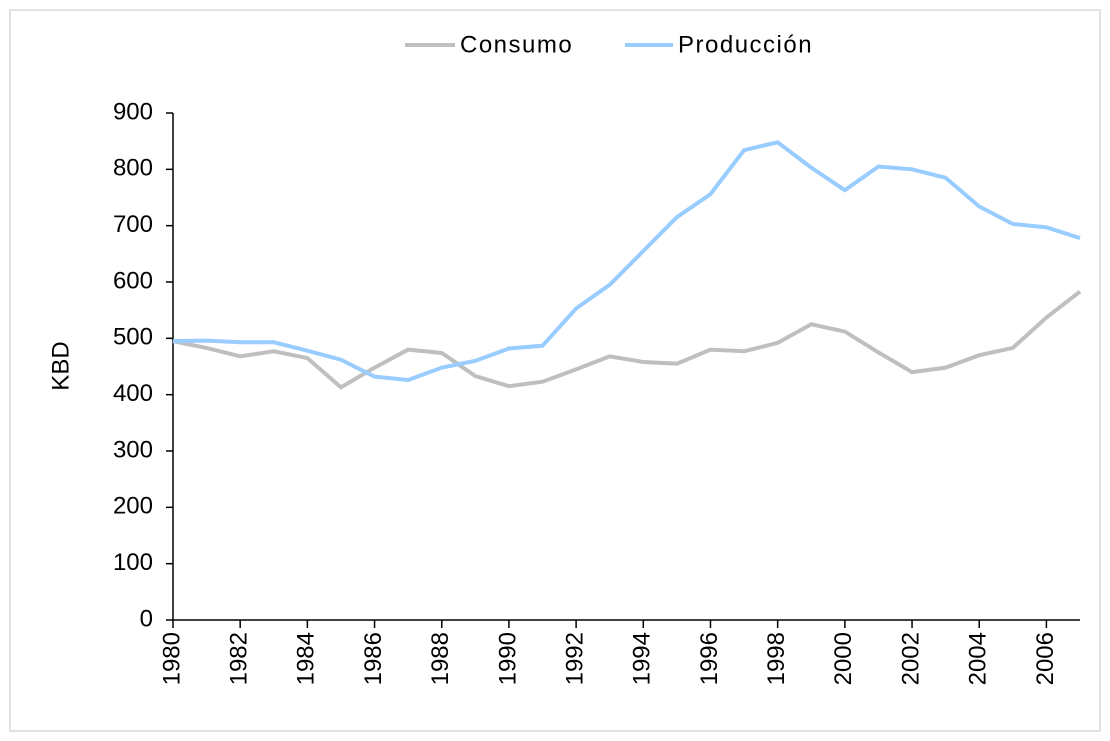 The width and height of the screenshot is (1110, 741). Describe the element at coordinates (306, 658) in the screenshot. I see `x-tick-label: 1984` at that location.